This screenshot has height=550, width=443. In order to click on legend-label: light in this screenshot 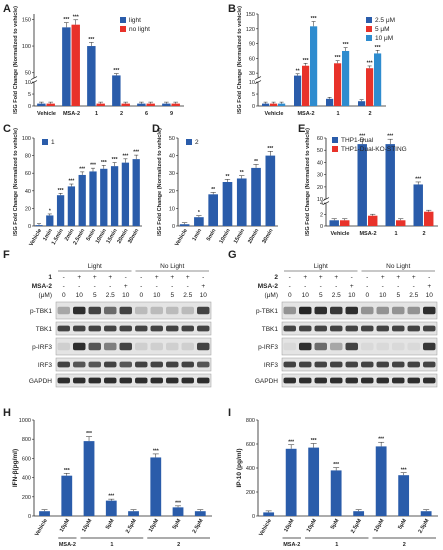, I will do `click(135, 20)`.